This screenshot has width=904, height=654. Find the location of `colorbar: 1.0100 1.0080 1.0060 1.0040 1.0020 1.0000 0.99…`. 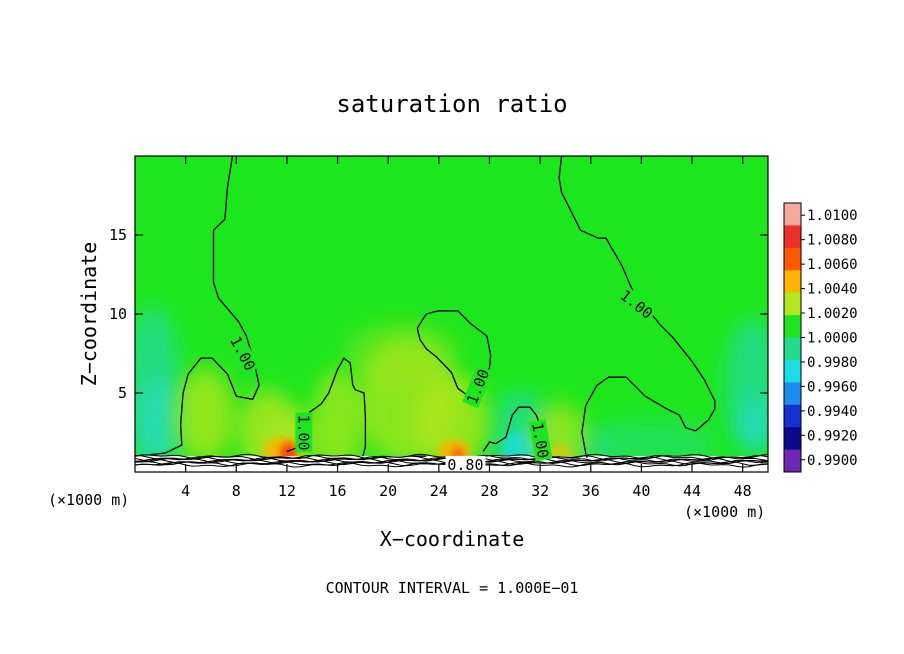

colorbar: 1.0100 1.0080 1.0060 1.0040 1.0020 1.0000 0.99… is located at coordinates (820, 337).